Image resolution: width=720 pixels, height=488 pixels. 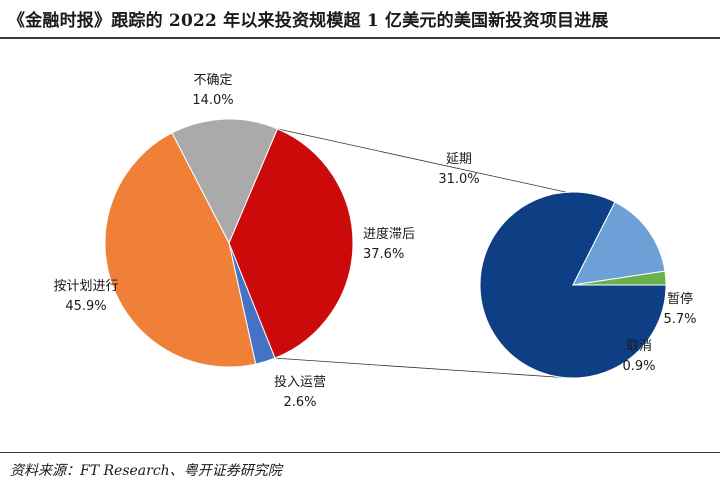 I want to click on label-operating-name: 投入运营, so click(x=300, y=382).